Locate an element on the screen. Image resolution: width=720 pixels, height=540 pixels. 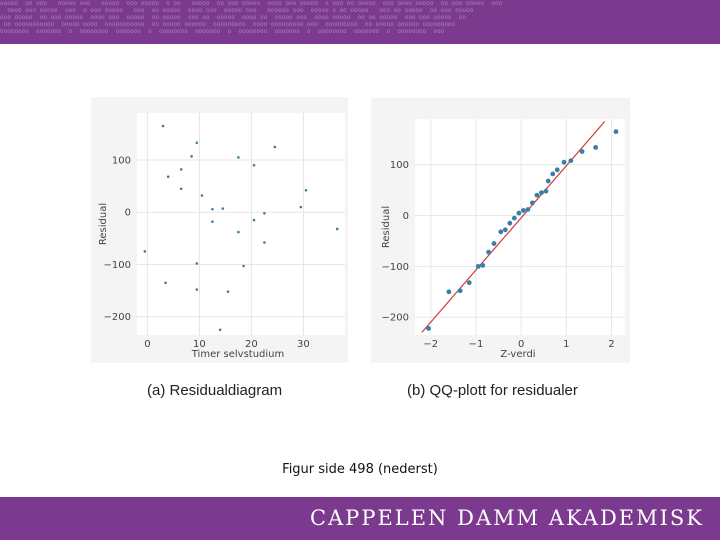
figure-caption: Figur side 498 (nederst) is located at coordinates (360, 469).